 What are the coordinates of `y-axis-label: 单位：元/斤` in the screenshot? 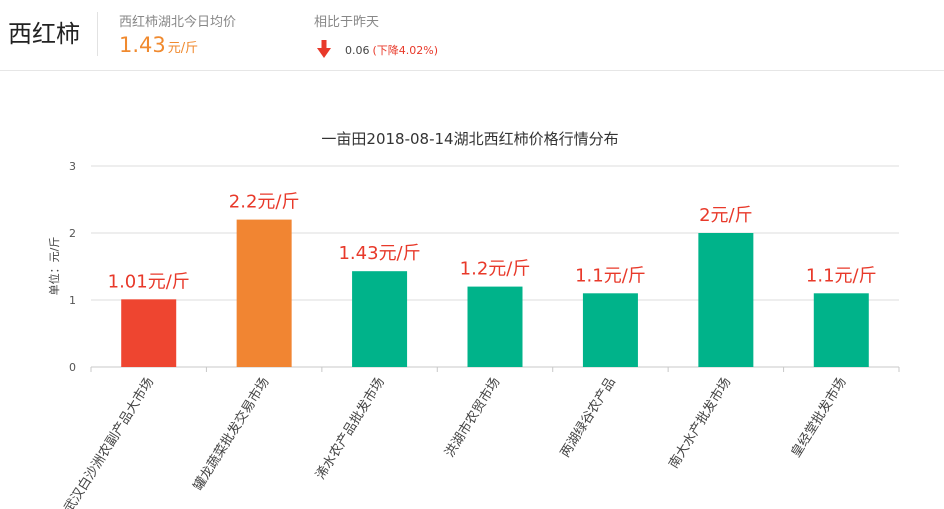 It's located at (54, 266).